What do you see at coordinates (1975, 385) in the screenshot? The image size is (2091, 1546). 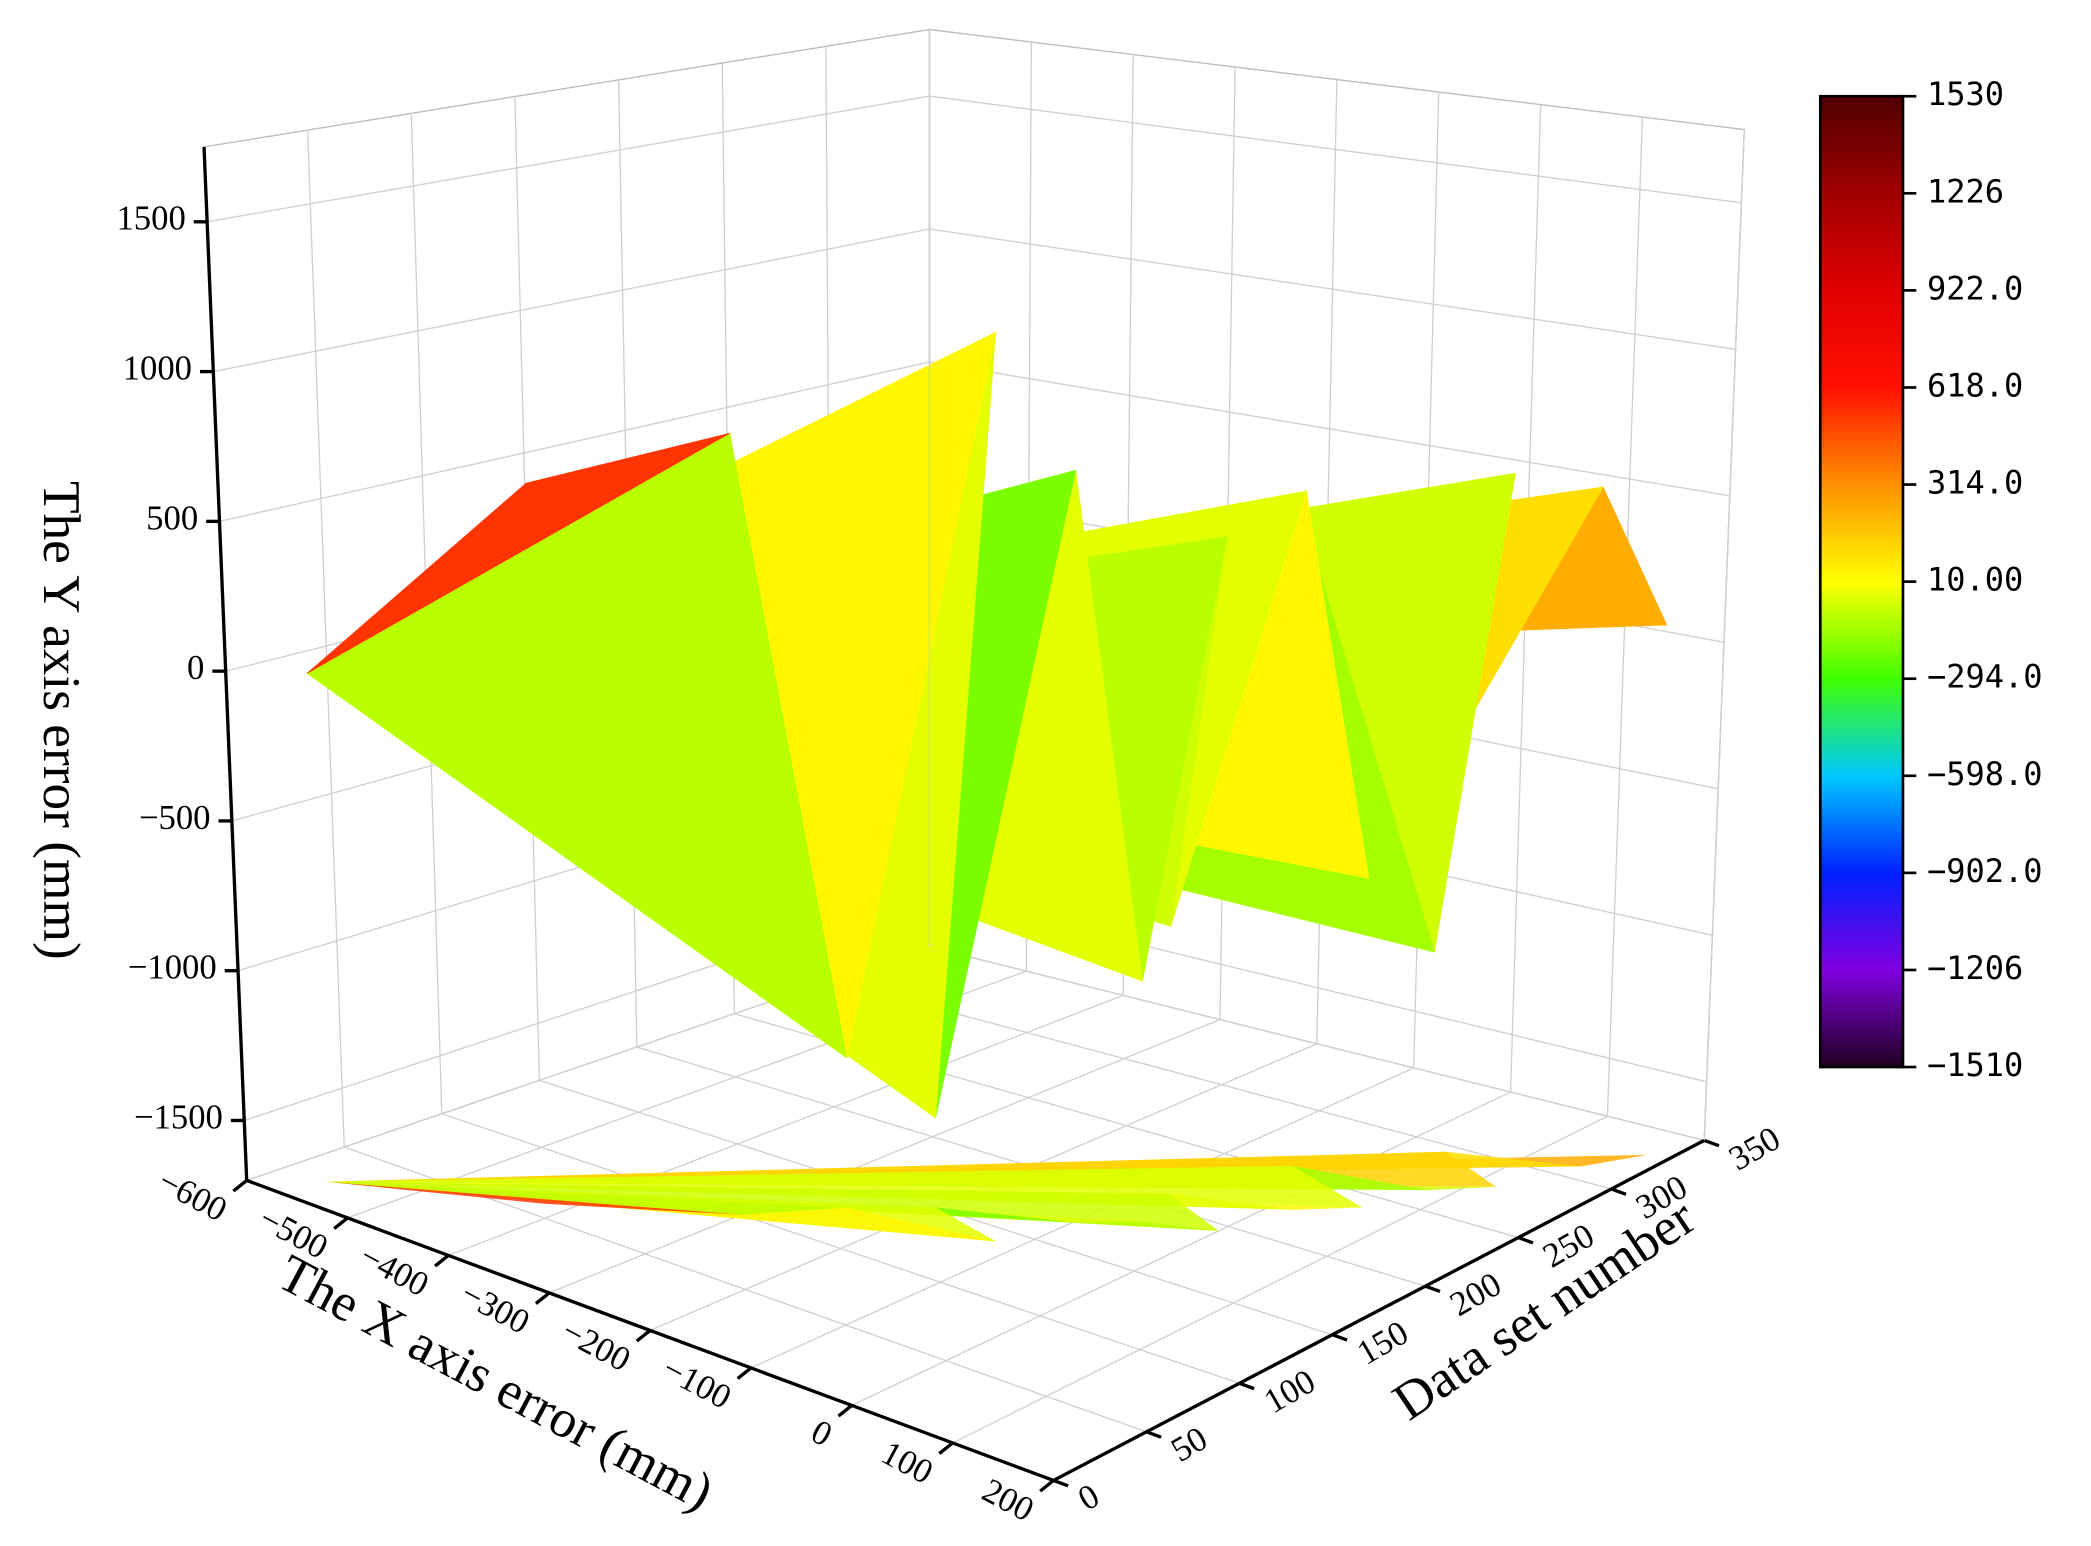 I see `colorbar-tick-label: 618.0` at bounding box center [1975, 385].